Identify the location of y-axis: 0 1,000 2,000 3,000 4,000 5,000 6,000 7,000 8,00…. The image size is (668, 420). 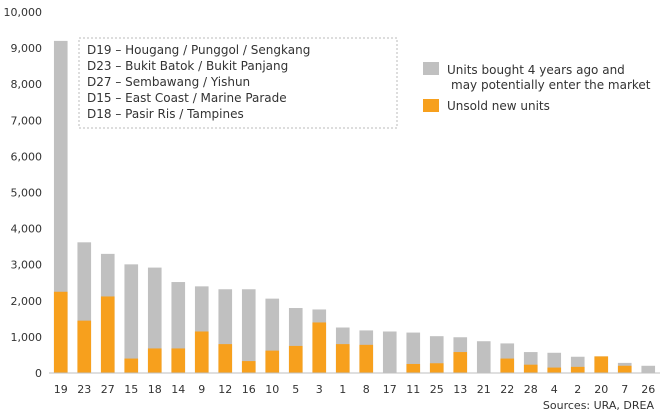
(23, 193).